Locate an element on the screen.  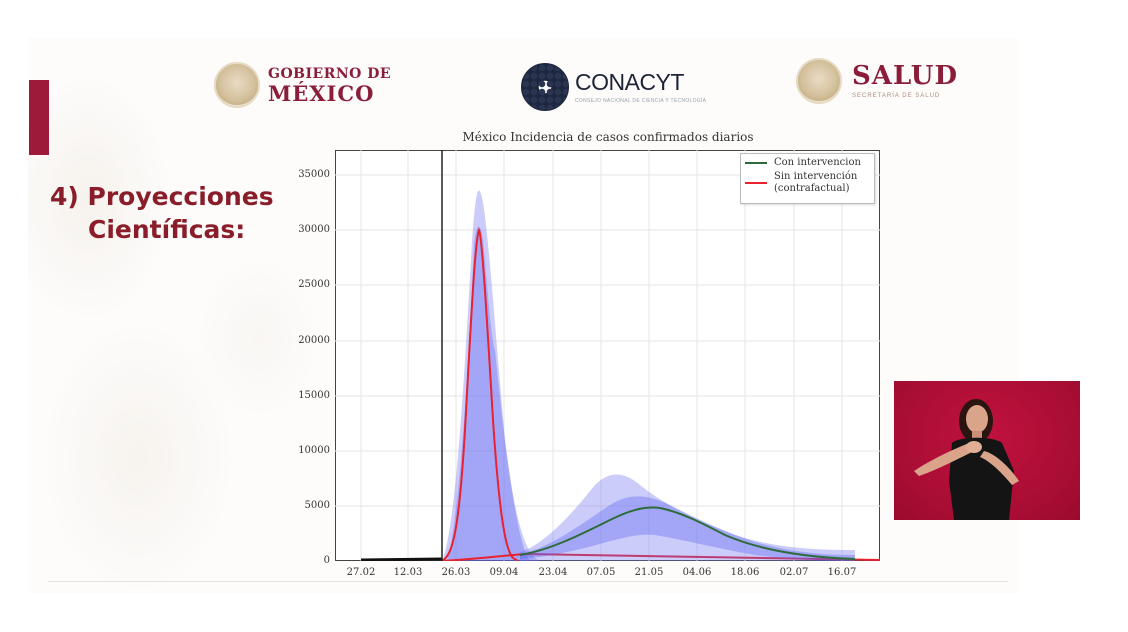
con-intervencion-band-inner is located at coordinates (687, 528).